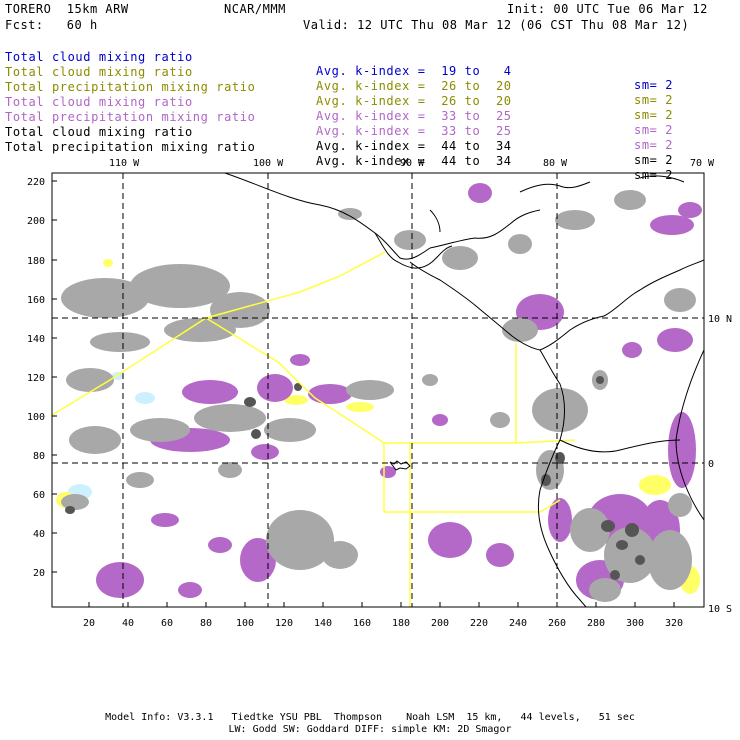 Image resolution: width=740 pixels, height=740 pixels. Describe the element at coordinates (245, 623) in the screenshot. I see `x-tick-label: 100` at that location.